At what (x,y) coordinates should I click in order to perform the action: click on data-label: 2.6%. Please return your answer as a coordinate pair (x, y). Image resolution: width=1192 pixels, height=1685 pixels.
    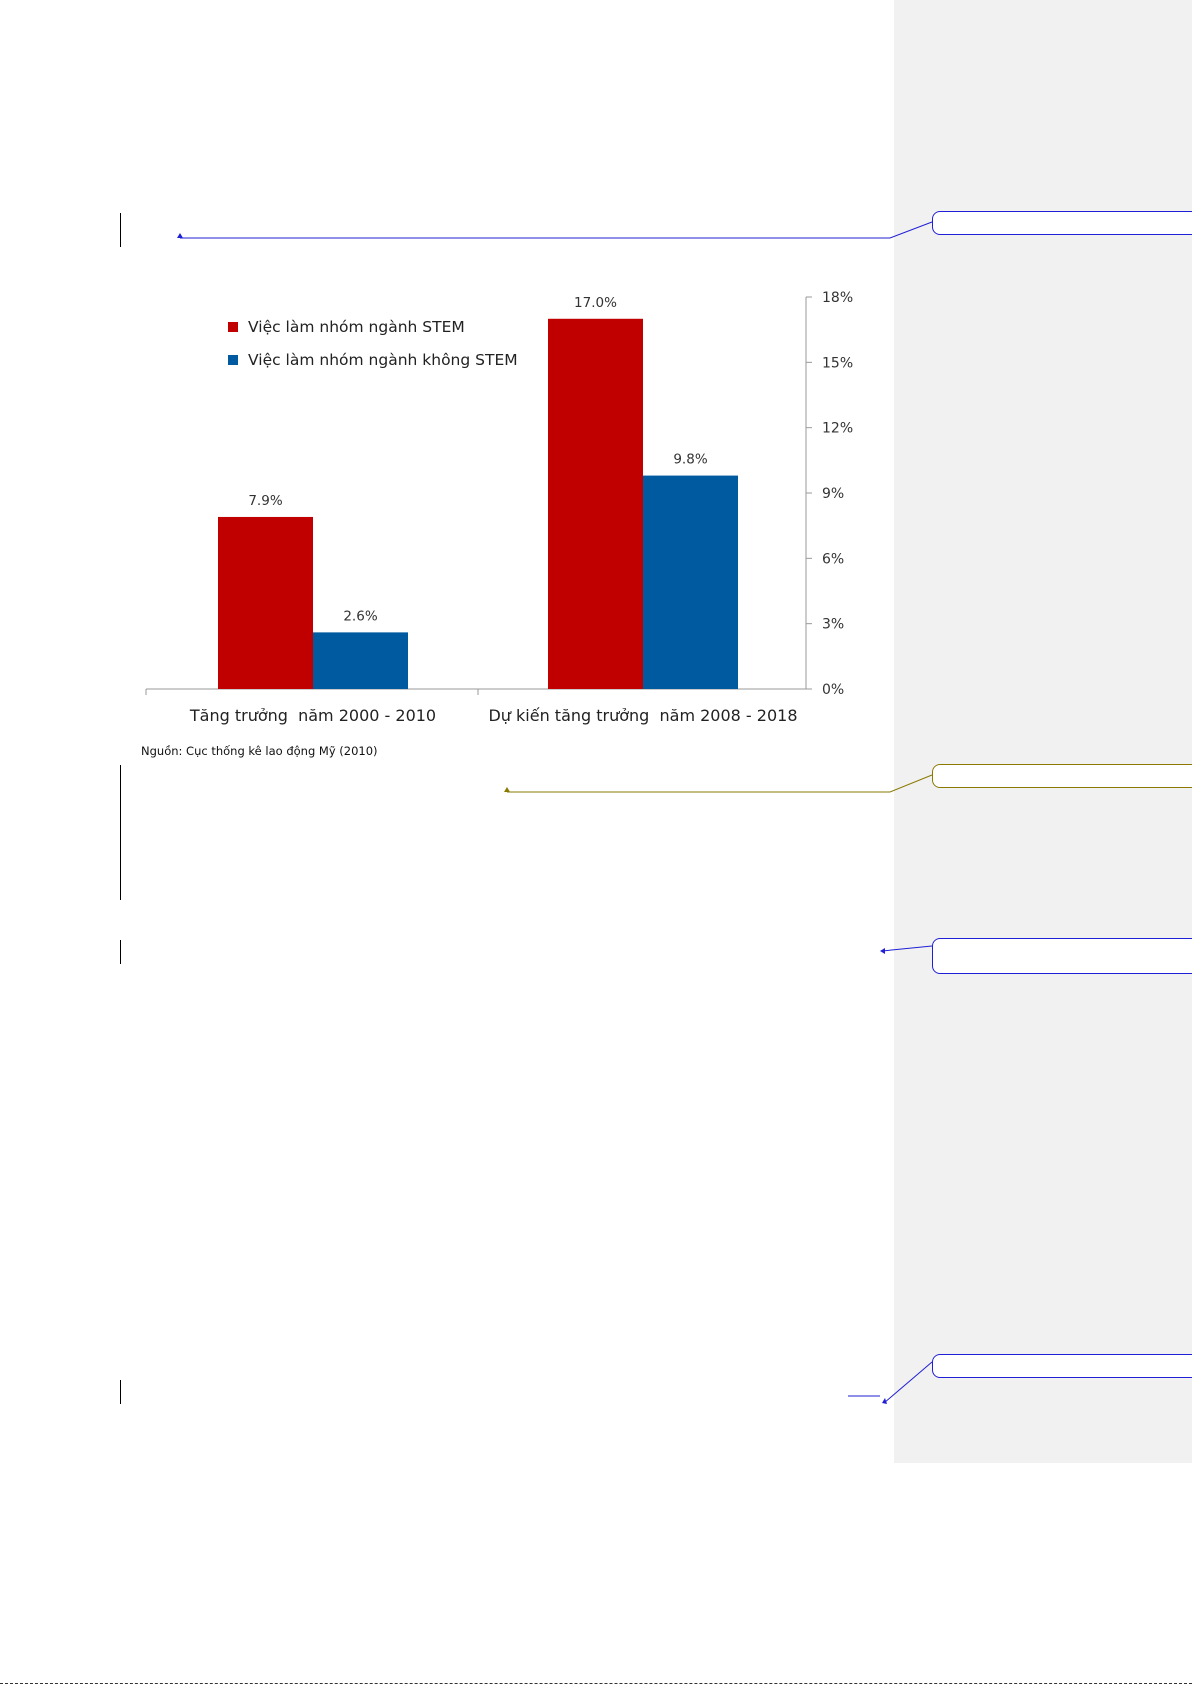
    Looking at the image, I should click on (360, 616).